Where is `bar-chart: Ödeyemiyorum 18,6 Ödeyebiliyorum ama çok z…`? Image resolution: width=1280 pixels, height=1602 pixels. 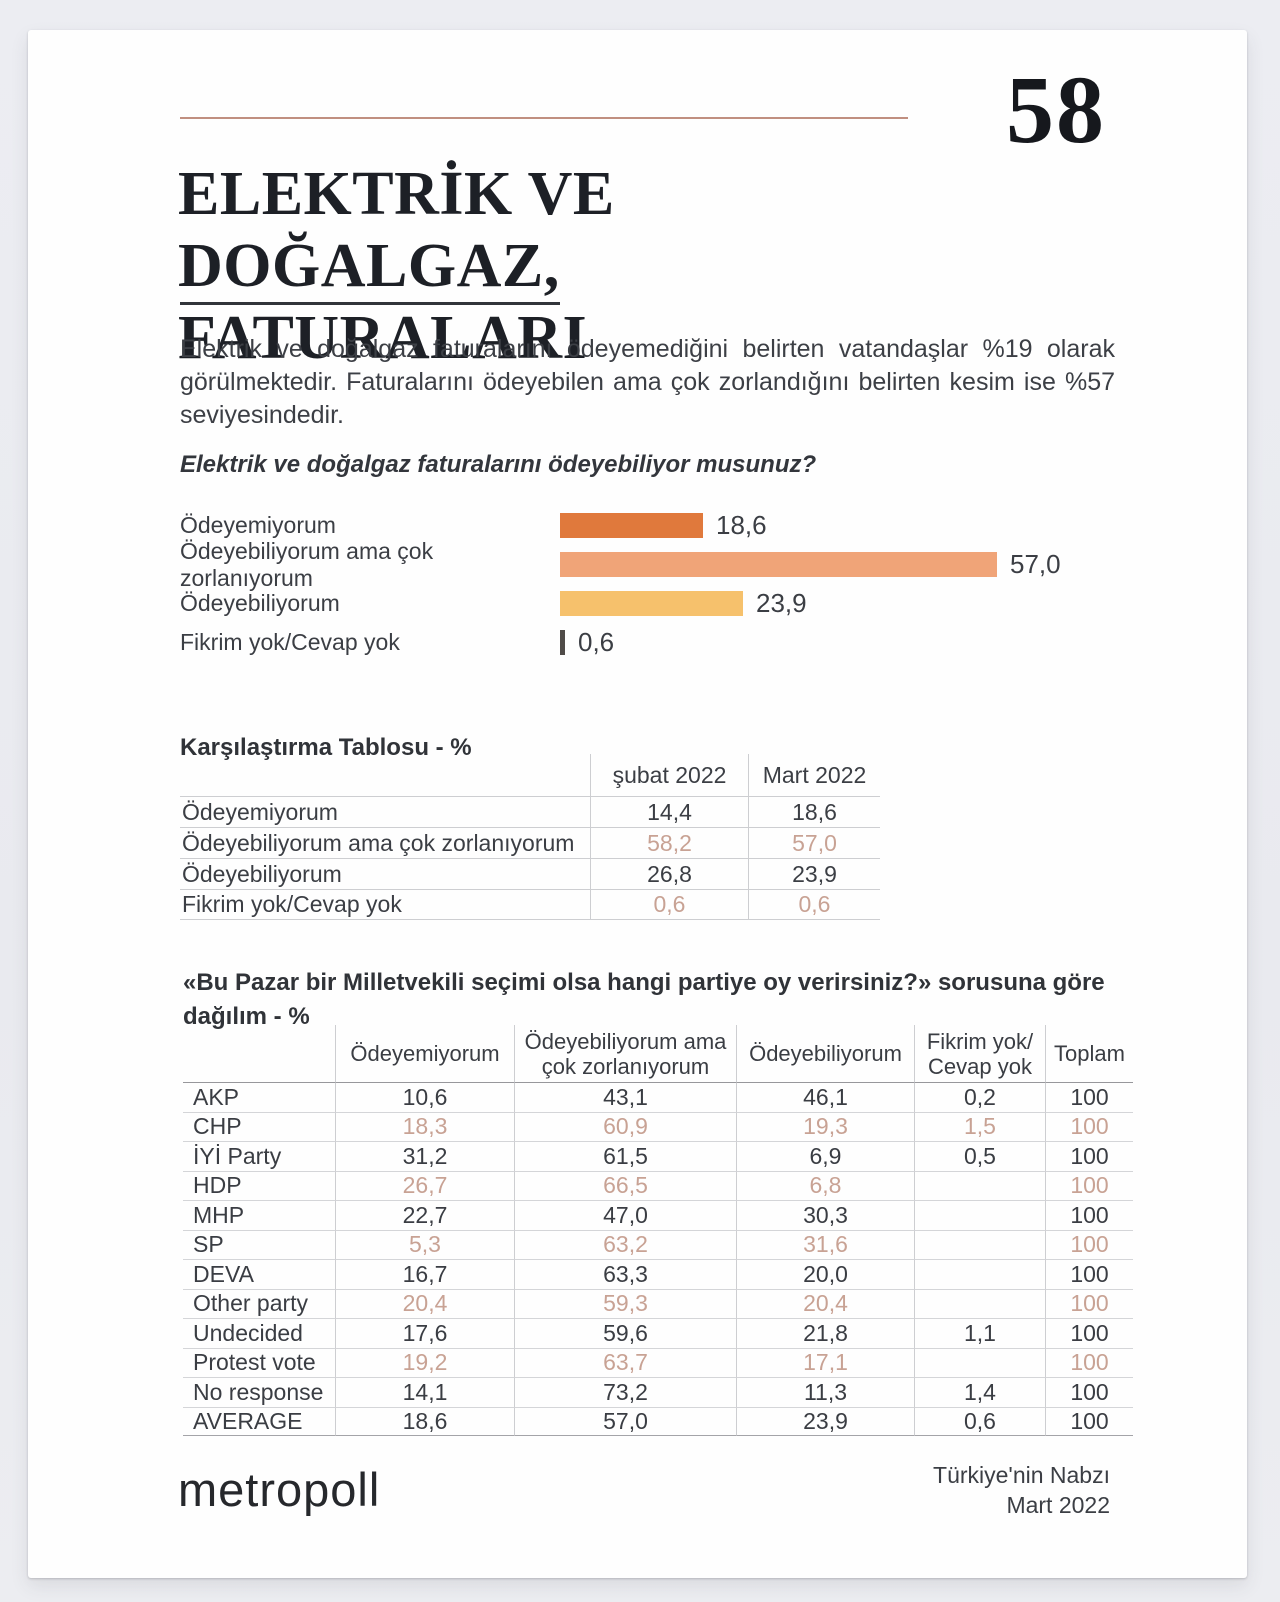 bar-chart: Ödeyemiyorum 18,6 Ödeyebiliyorum ama çok z… is located at coordinates (660, 584).